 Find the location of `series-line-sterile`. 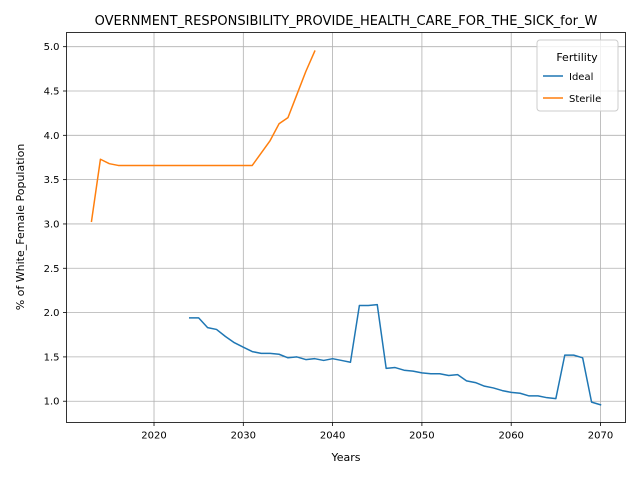

series-line-sterile is located at coordinates (203, 136).